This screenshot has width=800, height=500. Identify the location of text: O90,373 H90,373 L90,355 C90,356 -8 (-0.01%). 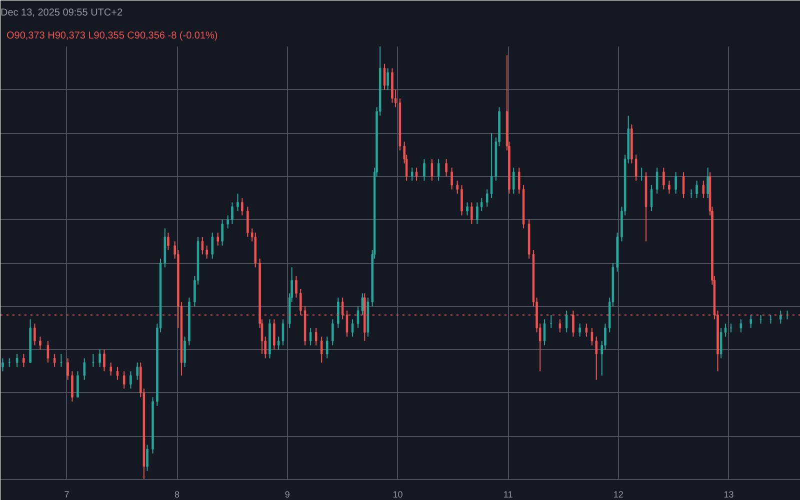
(112, 36).